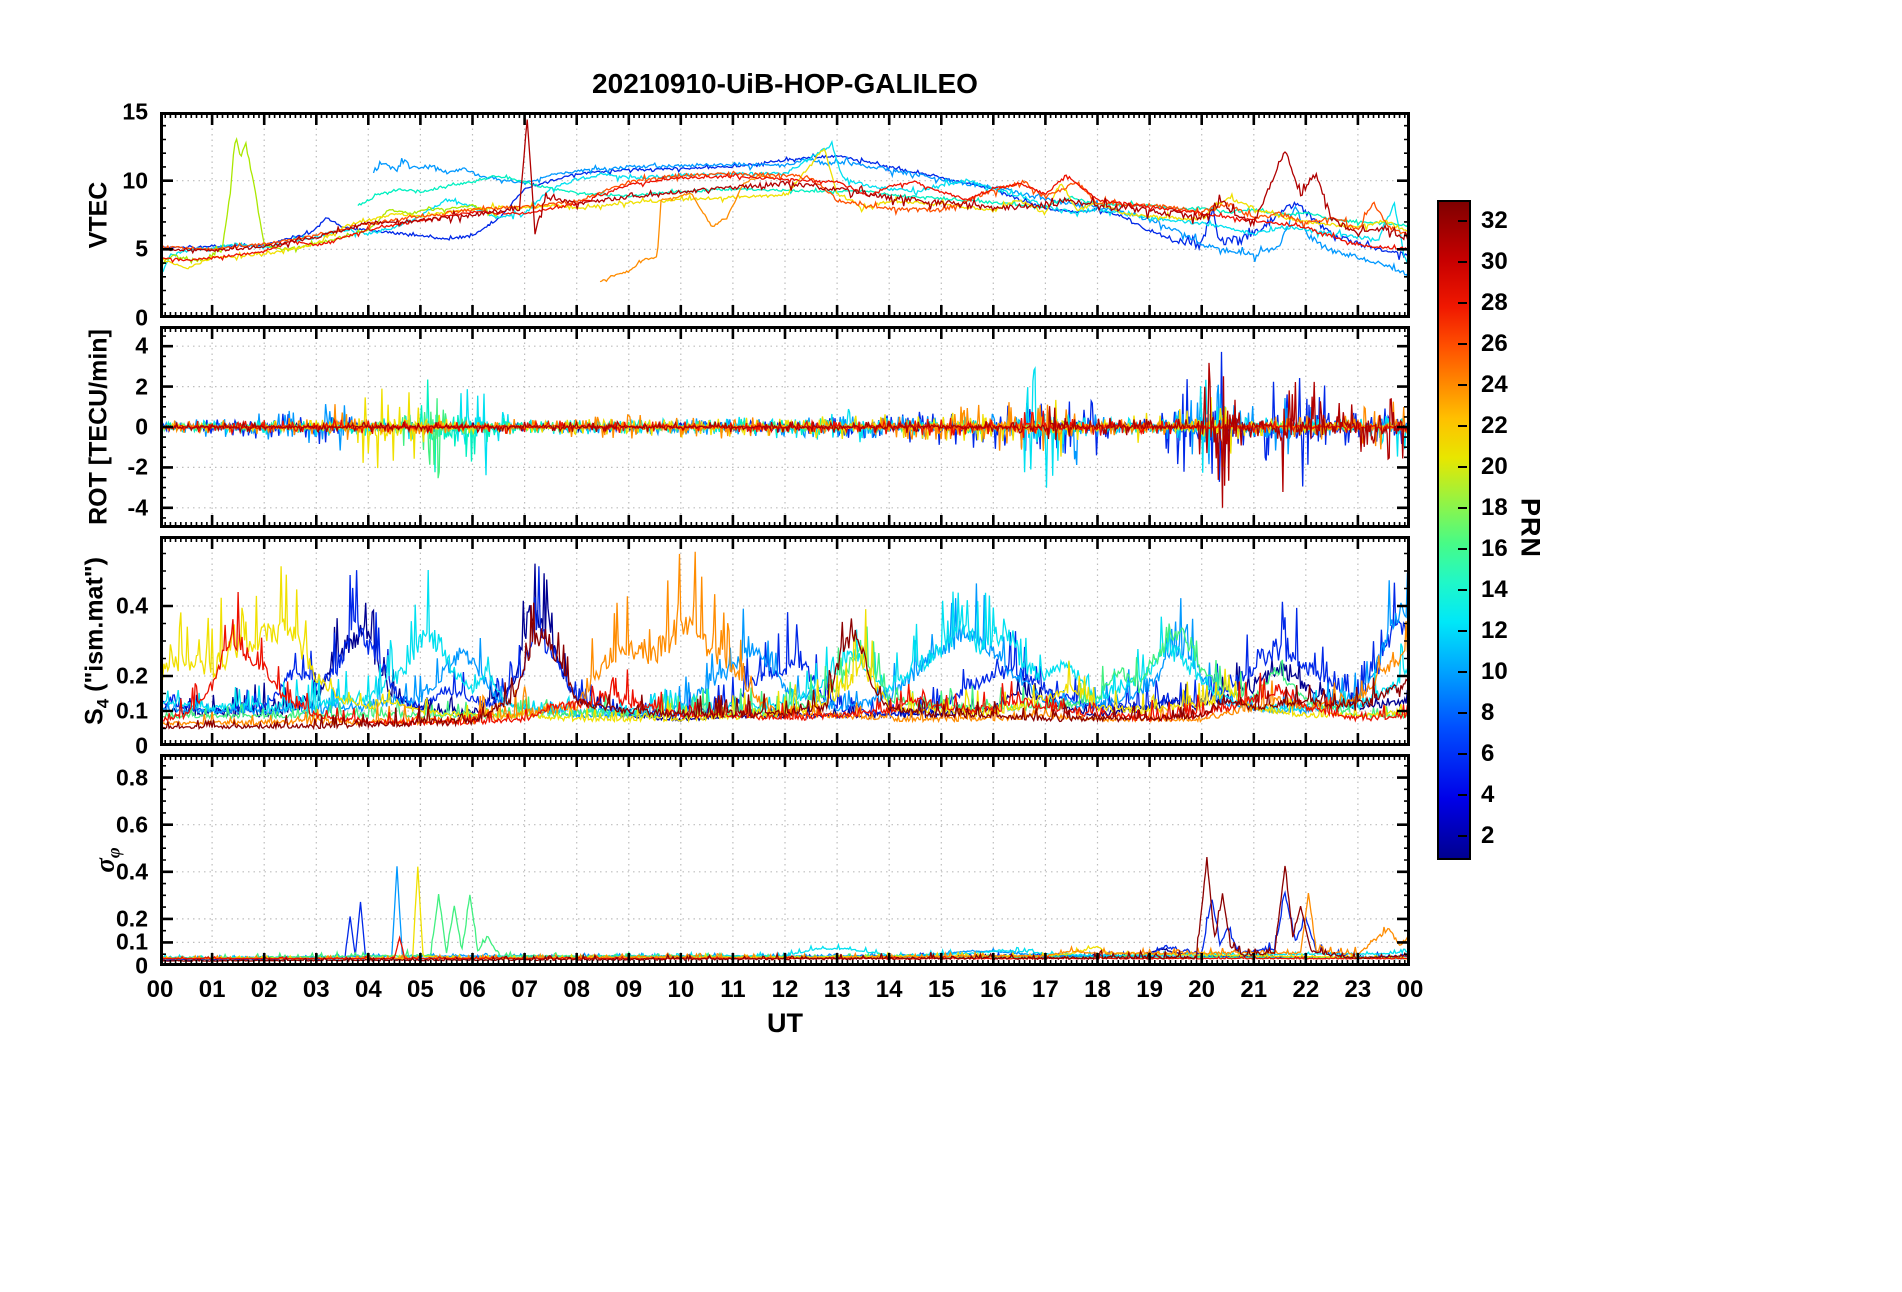 The height and width of the screenshot is (1292, 1902). I want to click on xtick-label: 04, so click(368, 989).